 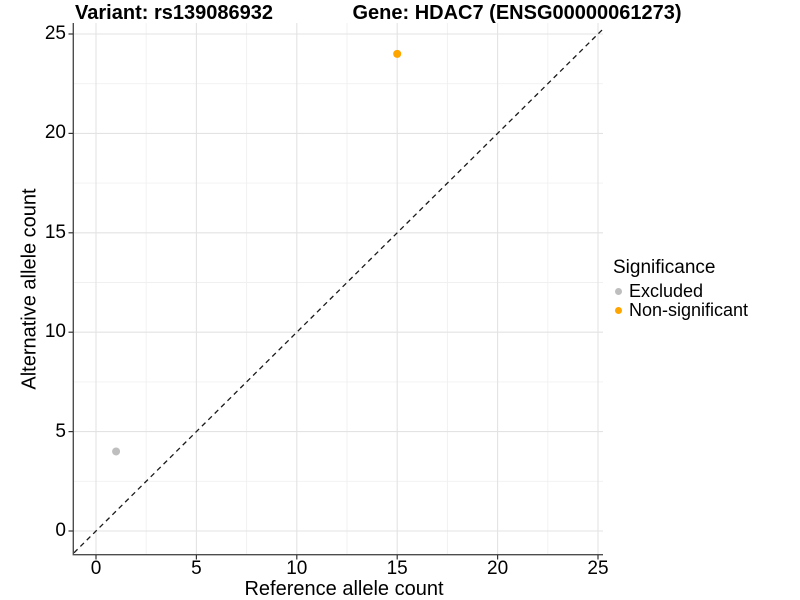 What do you see at coordinates (517, 13) in the screenshot?
I see `plot-title-gene: Gene: HDAC7 (ENSG00000061273)` at bounding box center [517, 13].